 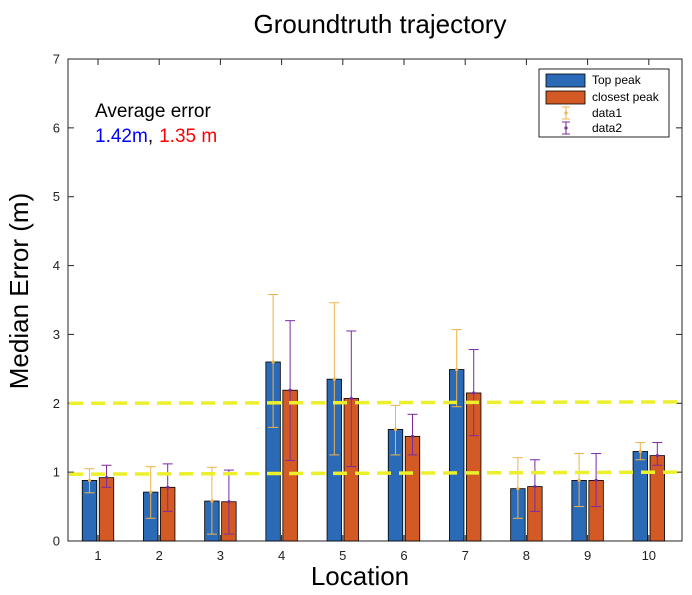 What do you see at coordinates (360, 576) in the screenshot?
I see `x-axis-label: Location` at bounding box center [360, 576].